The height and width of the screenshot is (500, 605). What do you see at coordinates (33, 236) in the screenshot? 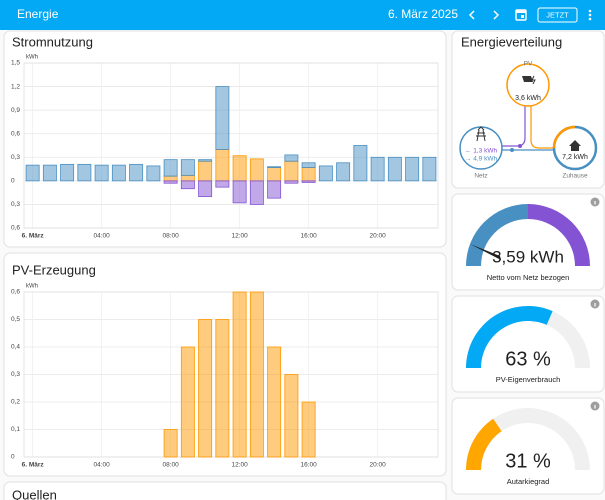
I see `x-tick-label: 6. März` at bounding box center [33, 236].